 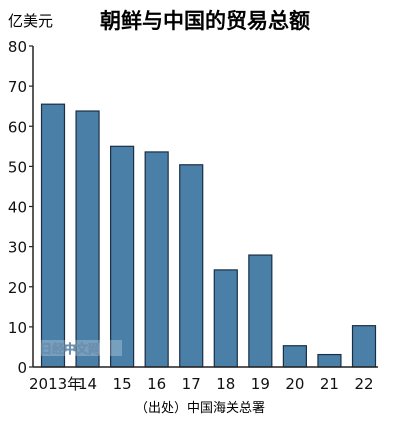 I want to click on x-tick-label: 2013年, so click(x=55, y=384).